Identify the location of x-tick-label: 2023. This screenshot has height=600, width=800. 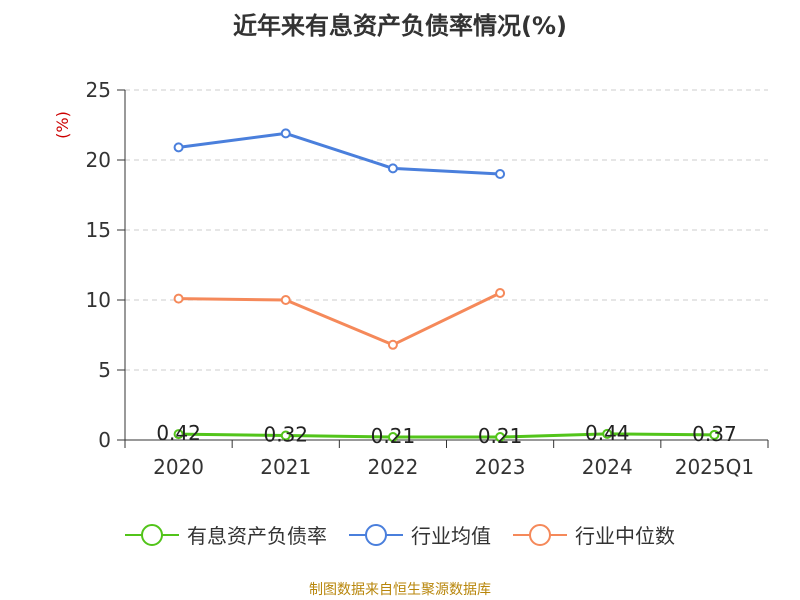
(500, 467).